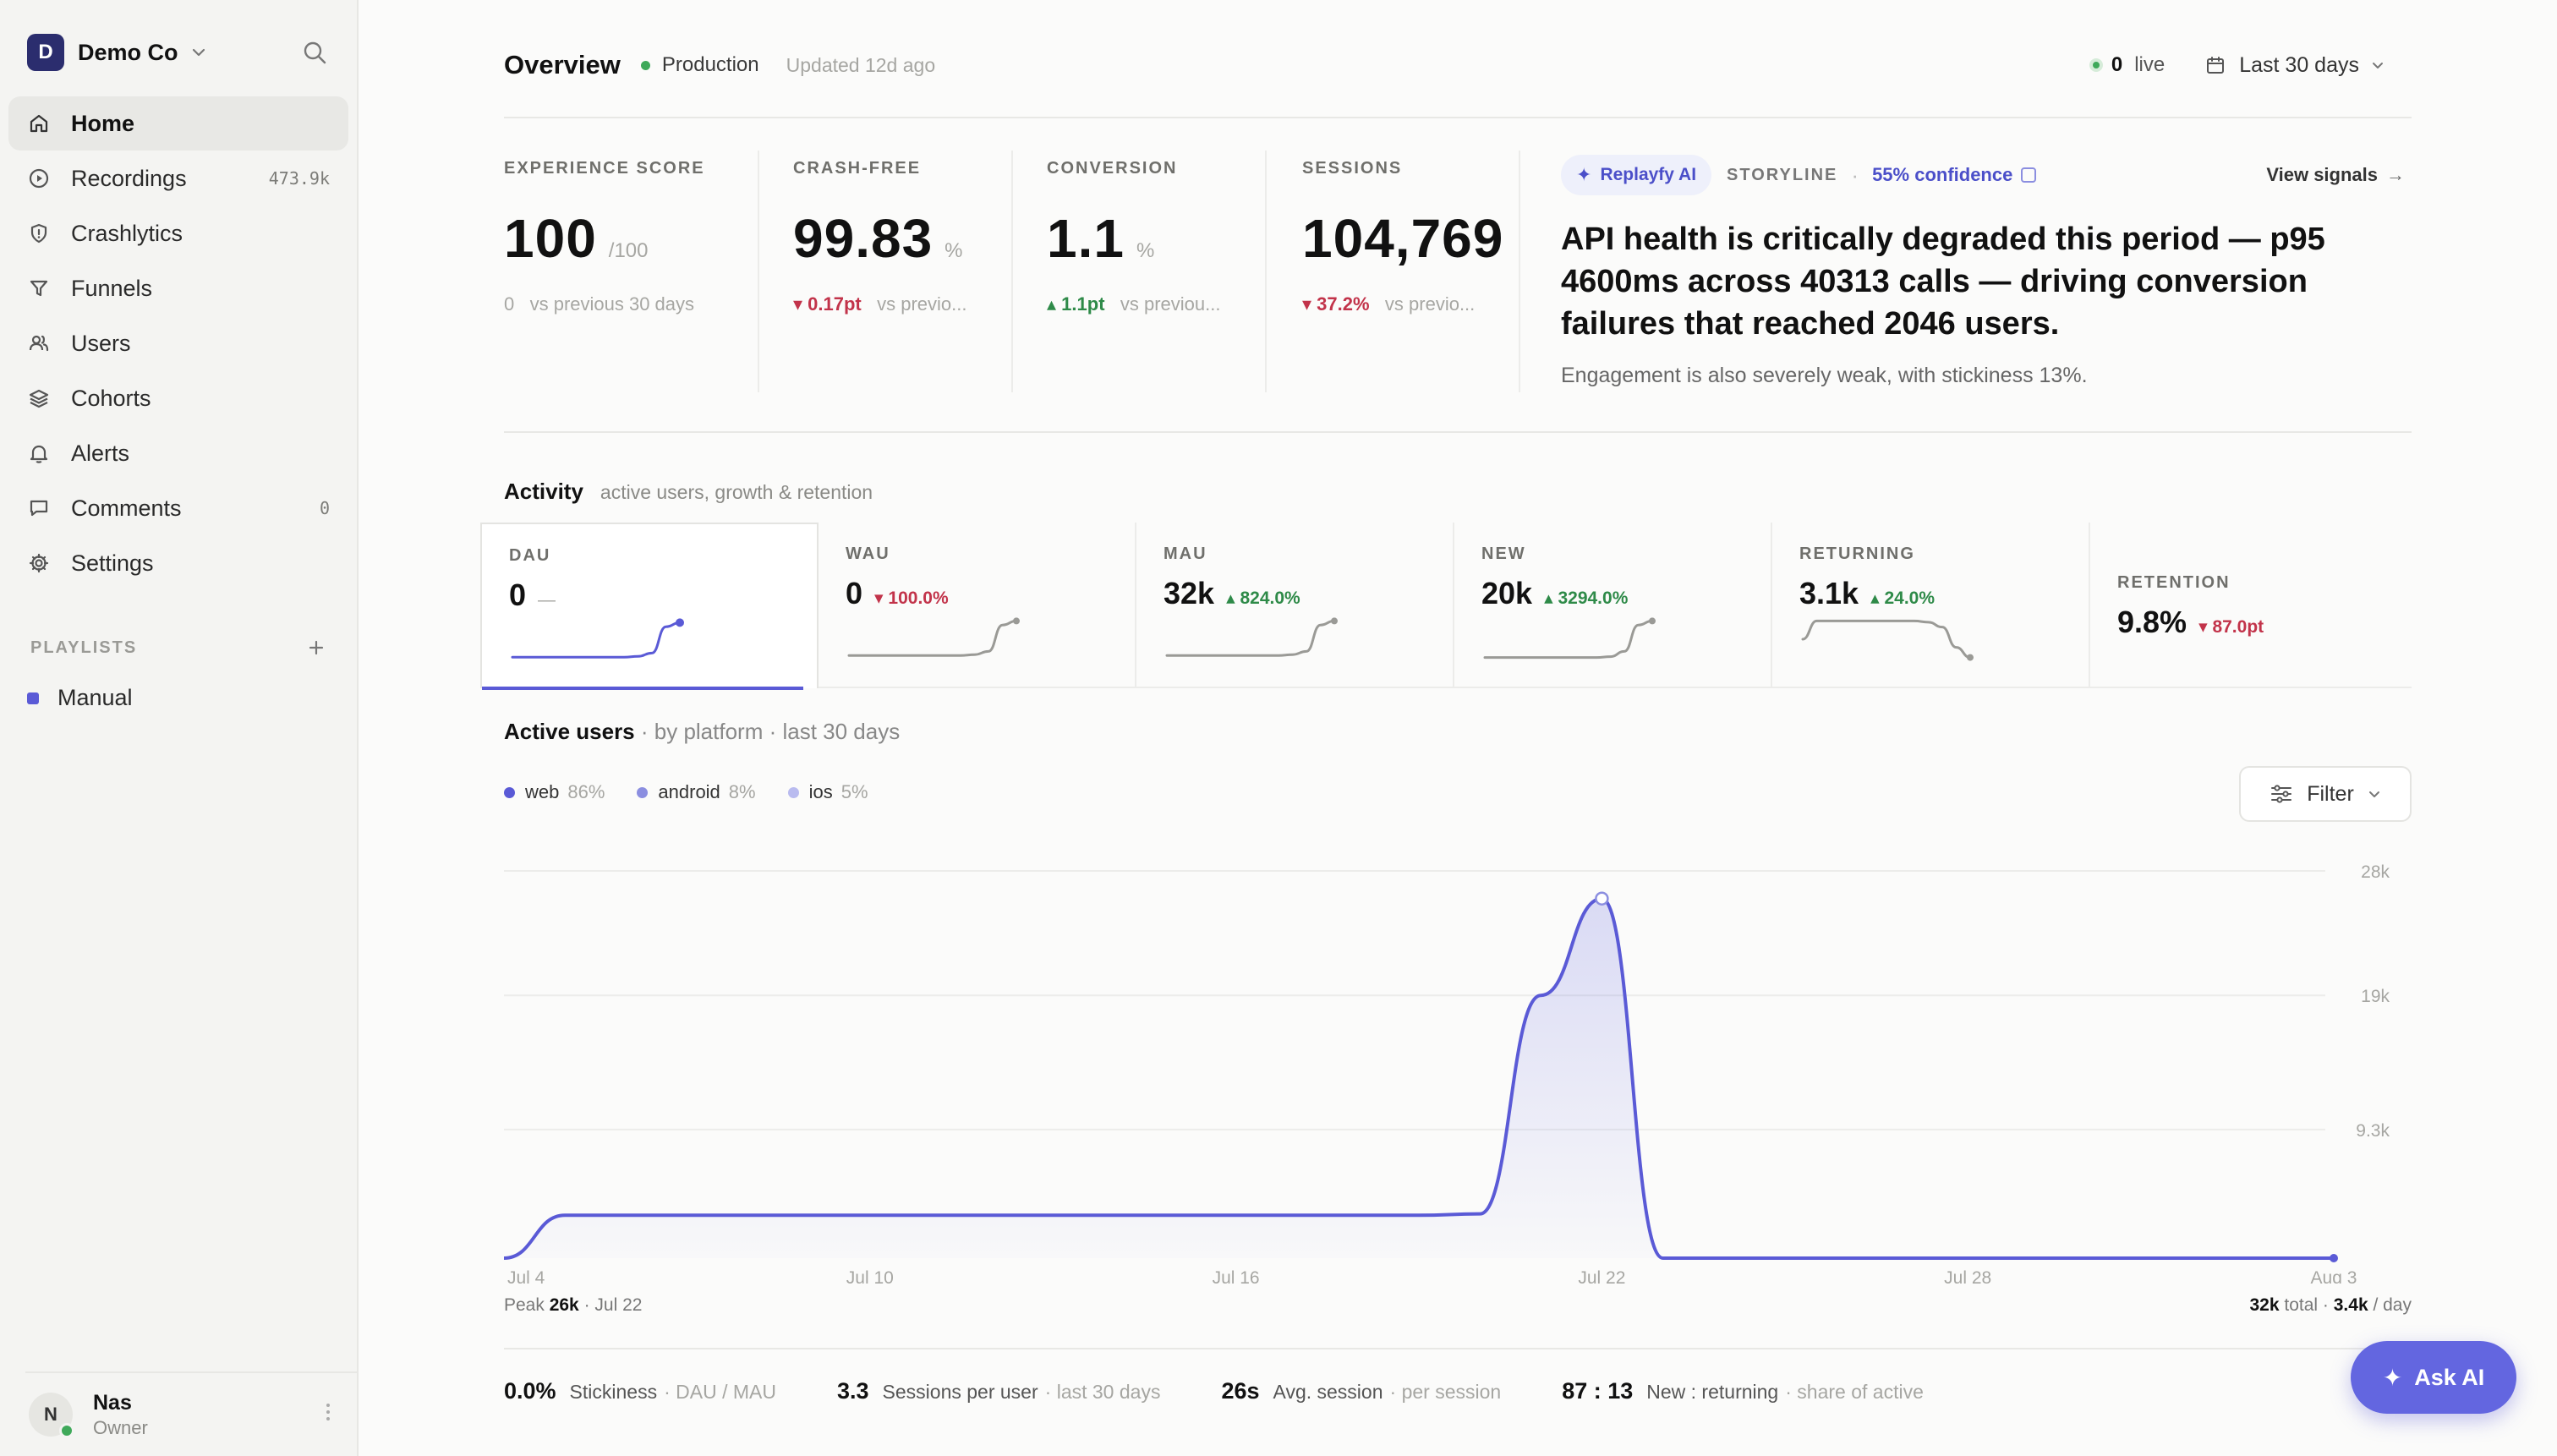  What do you see at coordinates (2127, 65) in the screenshot?
I see `live-indicator: 0 live` at bounding box center [2127, 65].